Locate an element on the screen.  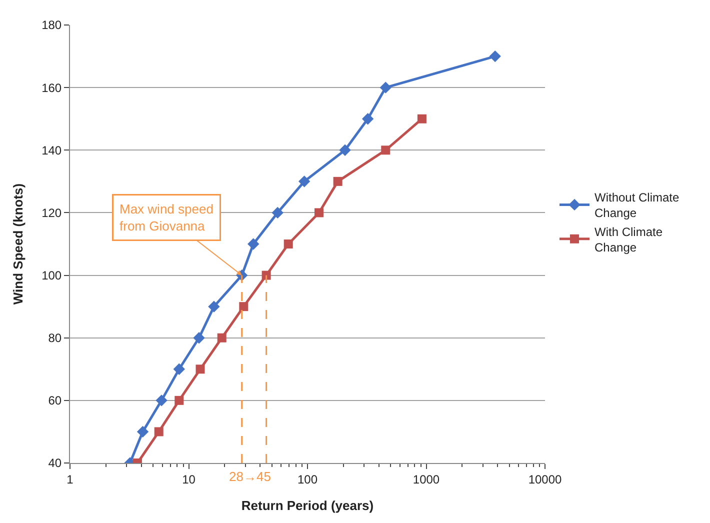
y-tick-label: 160 is located at coordinates (52, 87).